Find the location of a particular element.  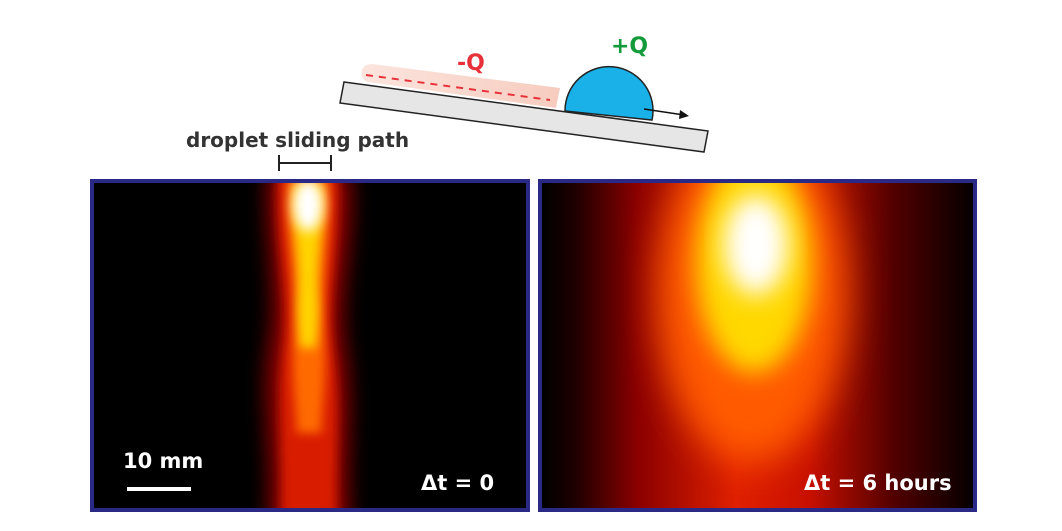

scale-bar-label: 10 mm is located at coordinates (163, 461).